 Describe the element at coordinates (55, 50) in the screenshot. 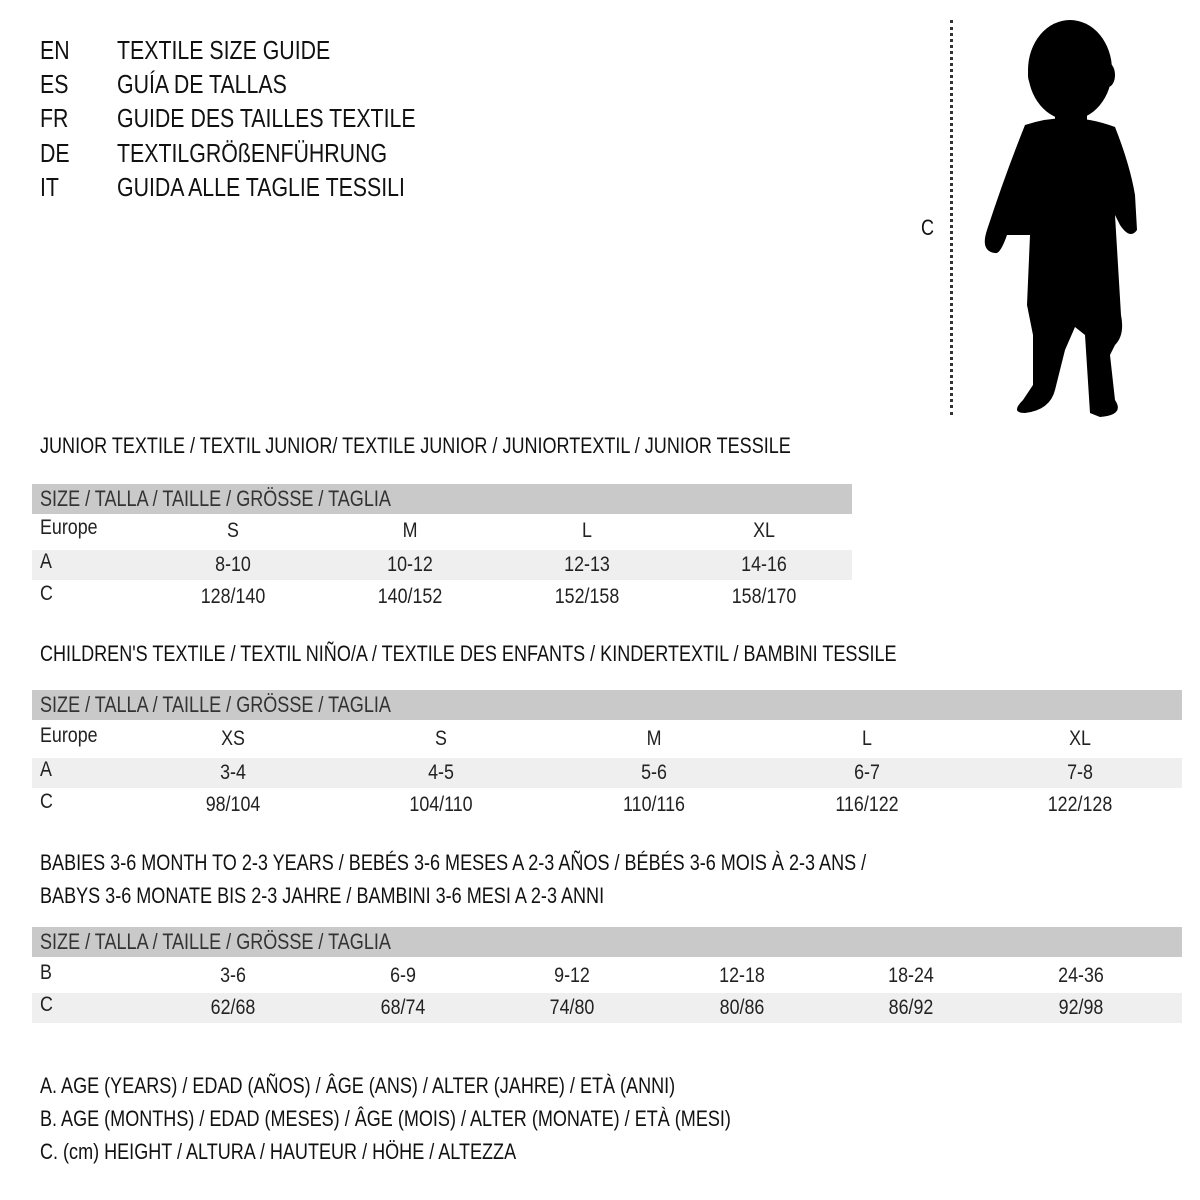

I see `lang-code-en: EN` at that location.